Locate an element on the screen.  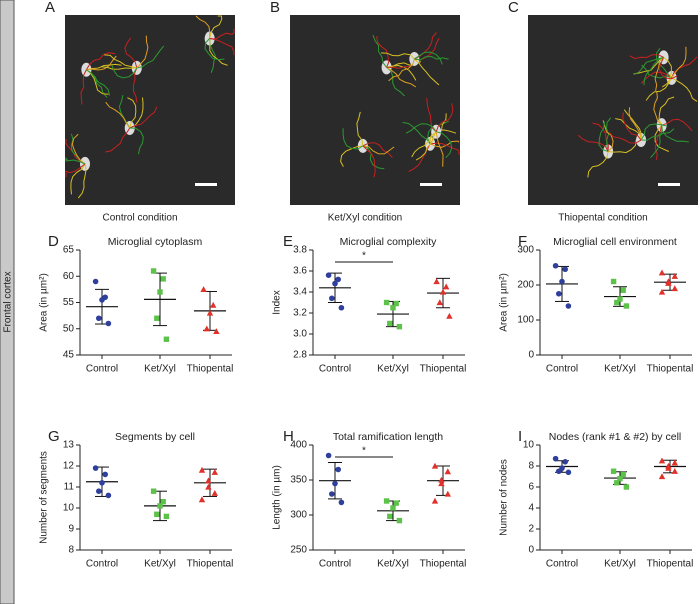
y-axis-label: Number of segments is located at coordinates (44, 497).